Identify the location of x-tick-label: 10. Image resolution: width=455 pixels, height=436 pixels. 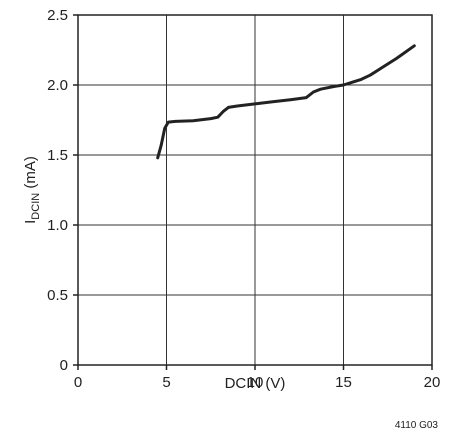
(255, 382).